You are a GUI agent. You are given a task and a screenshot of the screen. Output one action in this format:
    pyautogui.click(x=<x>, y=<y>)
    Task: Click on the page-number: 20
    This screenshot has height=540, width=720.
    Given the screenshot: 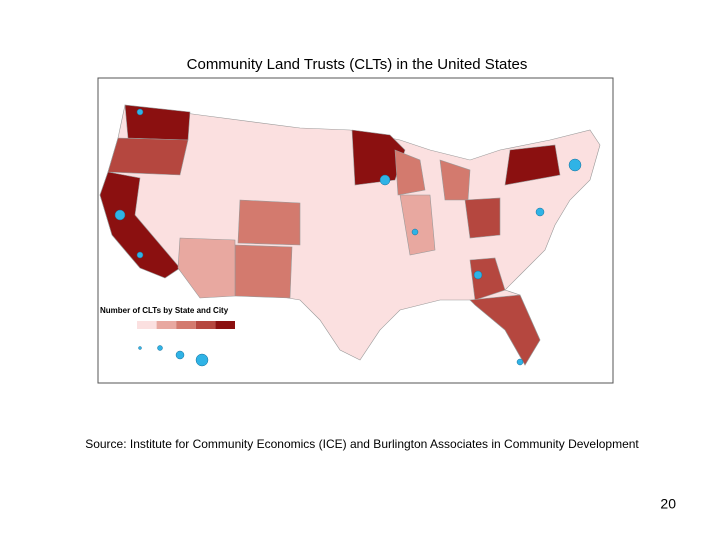 What is the action you would take?
    pyautogui.click(x=668, y=504)
    